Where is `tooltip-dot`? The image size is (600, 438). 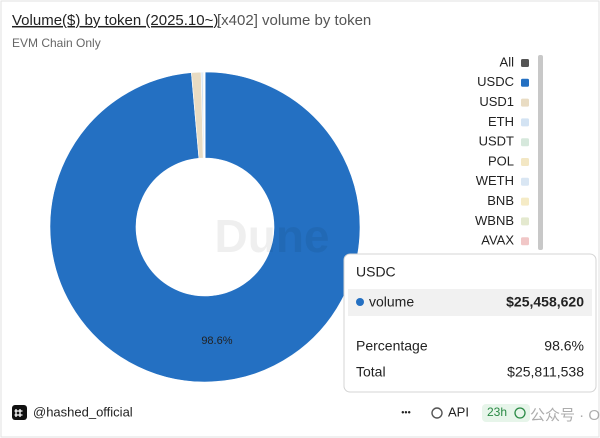
tooltip-dot is located at coordinates (360, 302).